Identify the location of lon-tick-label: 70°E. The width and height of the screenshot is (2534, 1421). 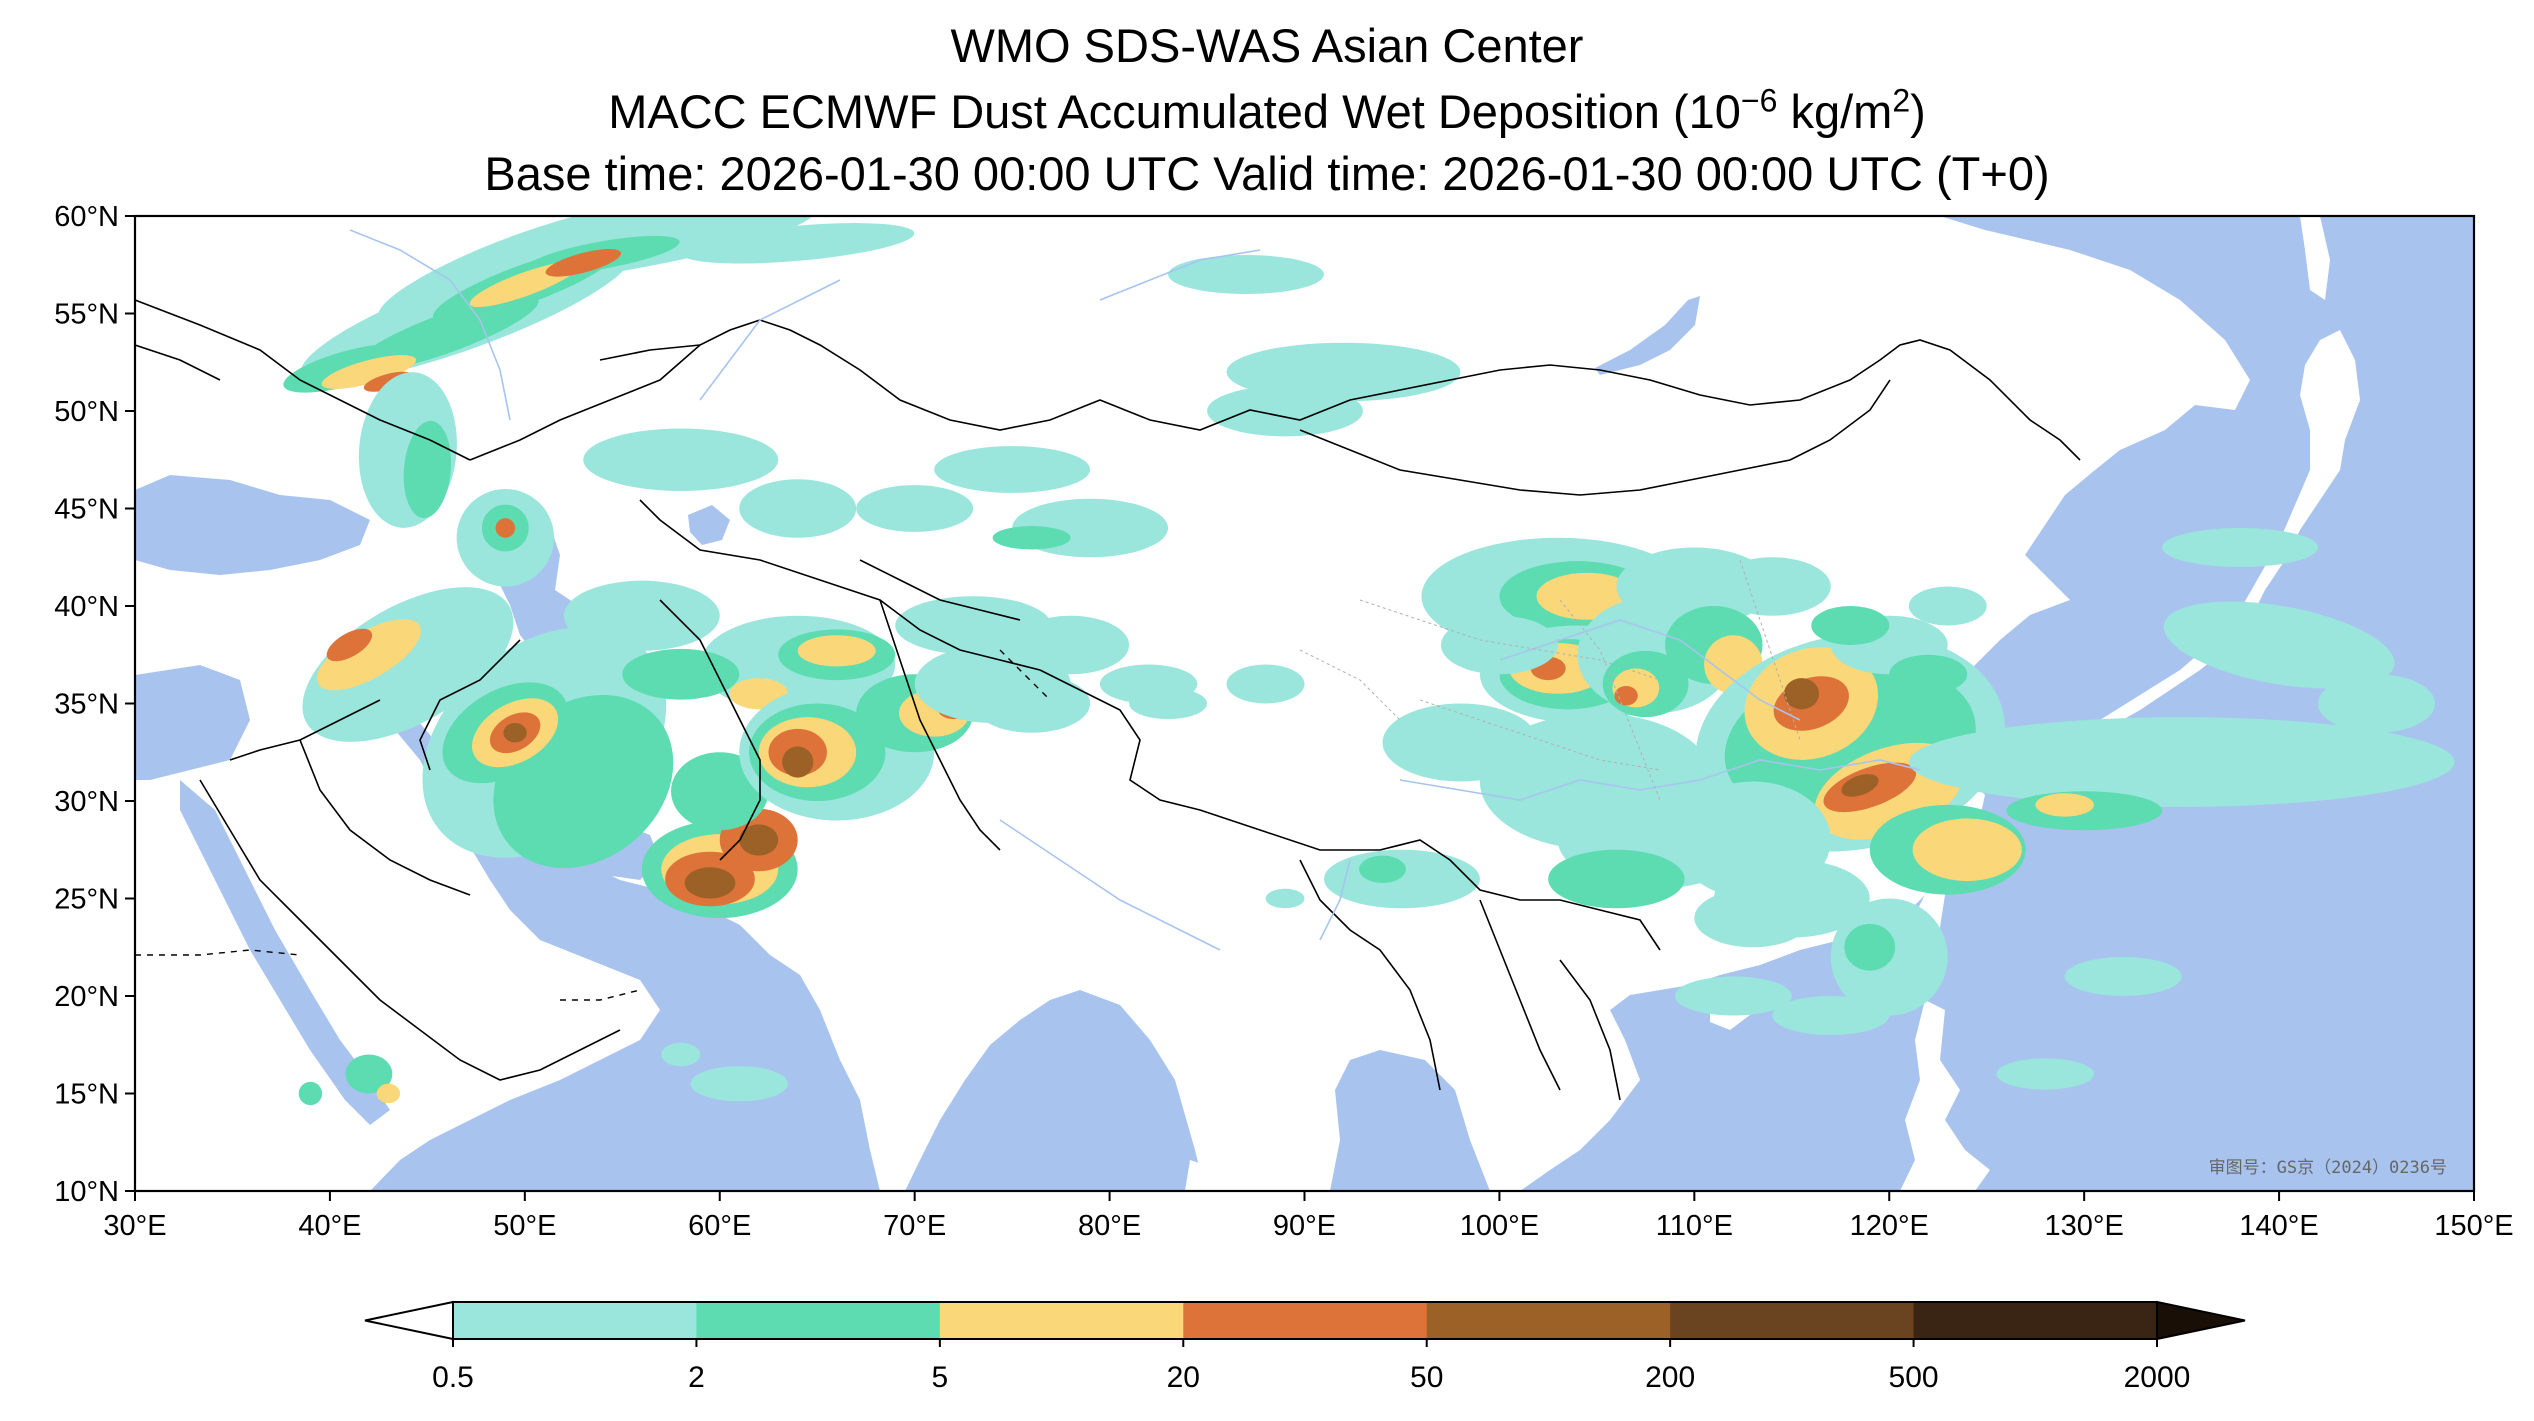
(914, 1226).